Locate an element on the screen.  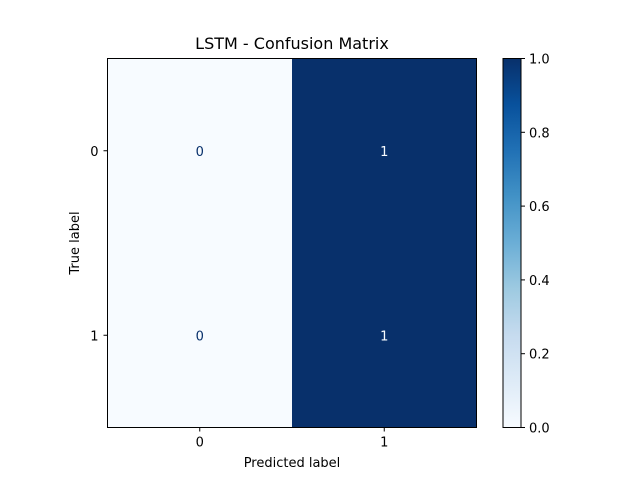
colorbar-tick-label: 1.0 is located at coordinates (539, 60).